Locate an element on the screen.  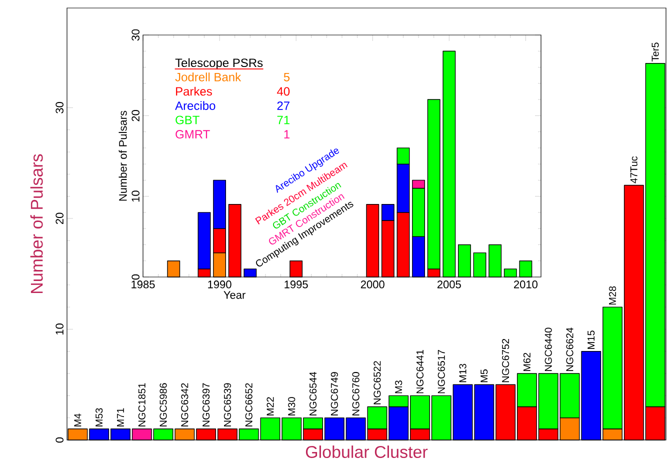
text: Parkes is located at coordinates (194, 91).